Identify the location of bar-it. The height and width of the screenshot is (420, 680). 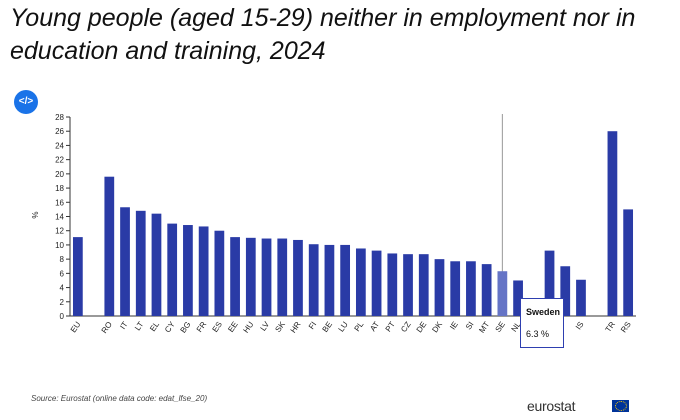
(125, 261).